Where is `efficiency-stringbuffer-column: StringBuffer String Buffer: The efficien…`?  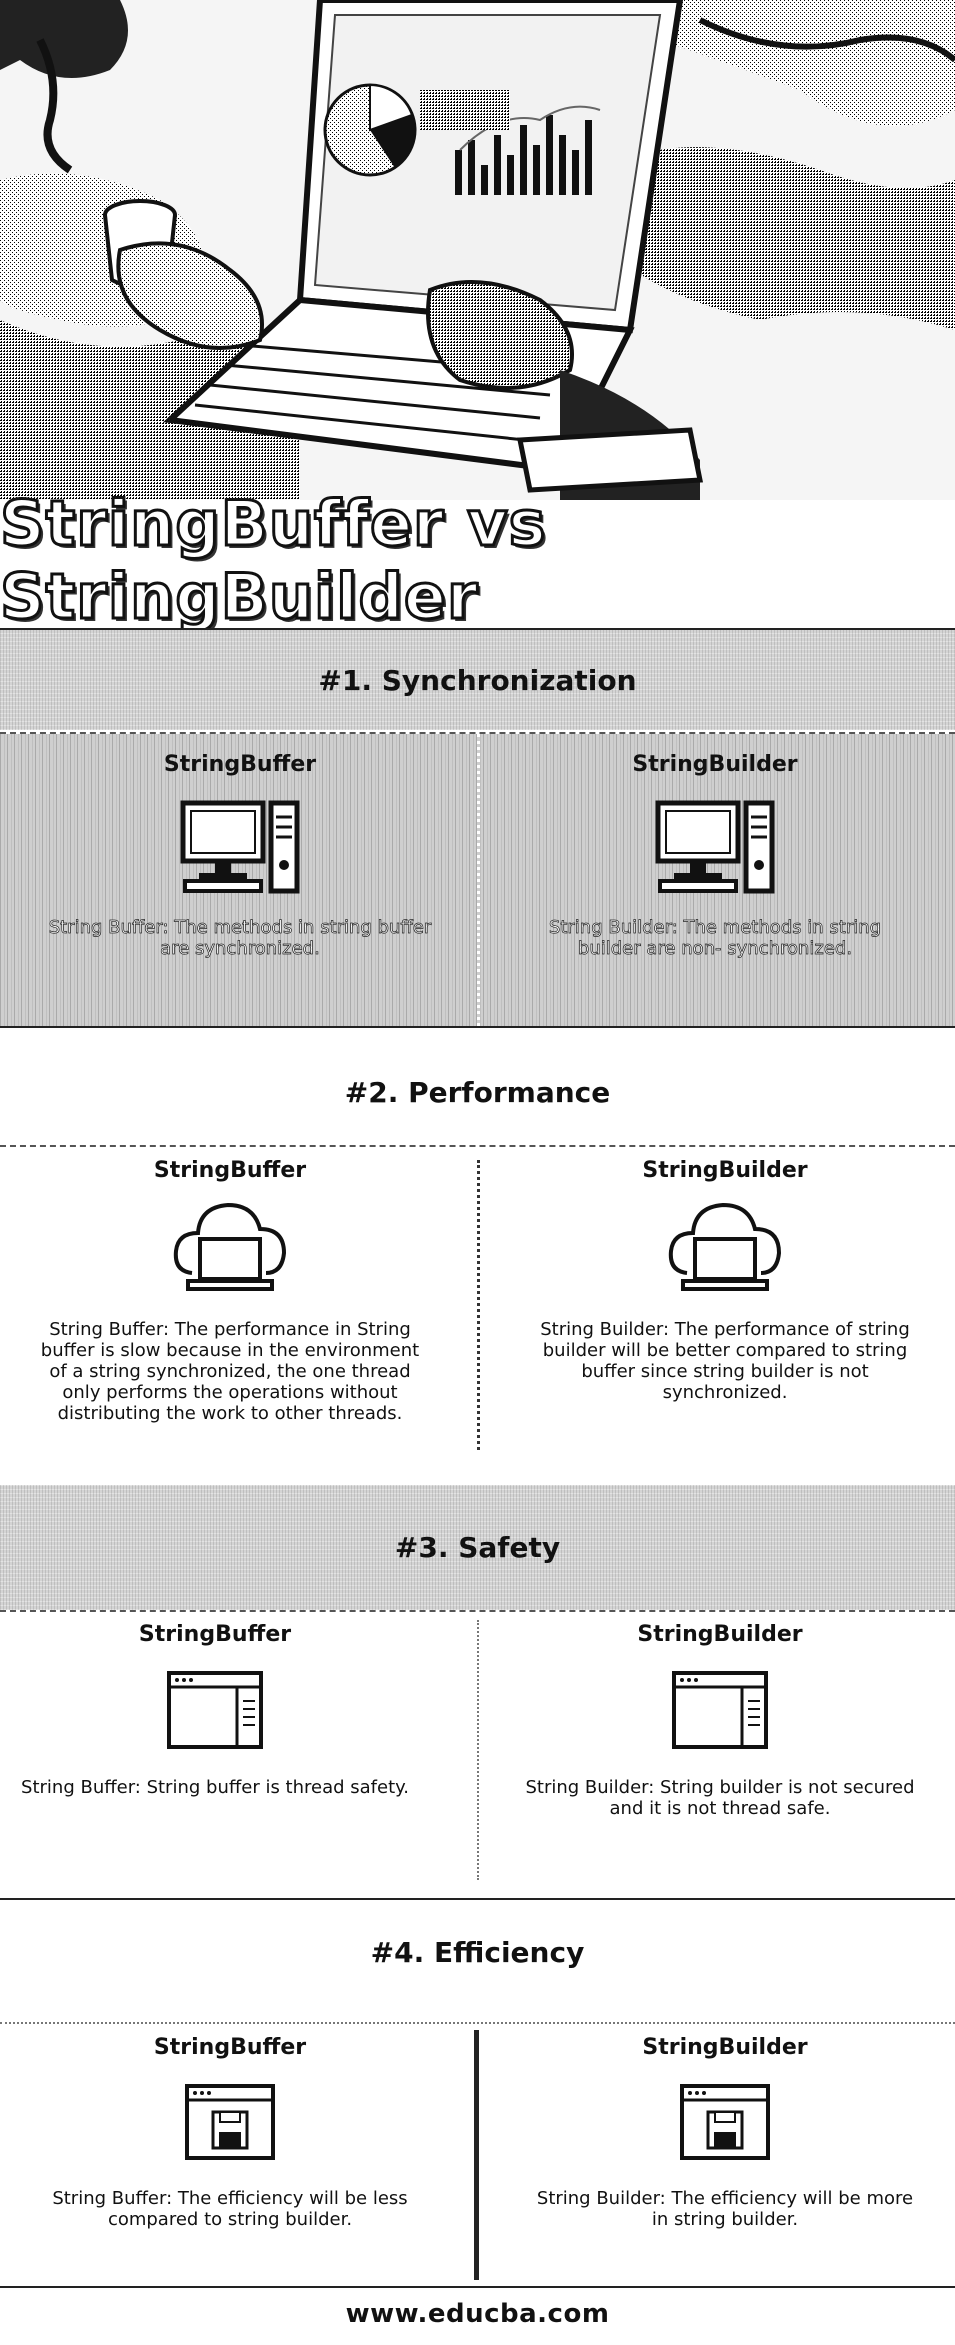
efficiency-stringbuffer-column: StringBuffer String Buffer: The efficien… is located at coordinates (230, 2132).